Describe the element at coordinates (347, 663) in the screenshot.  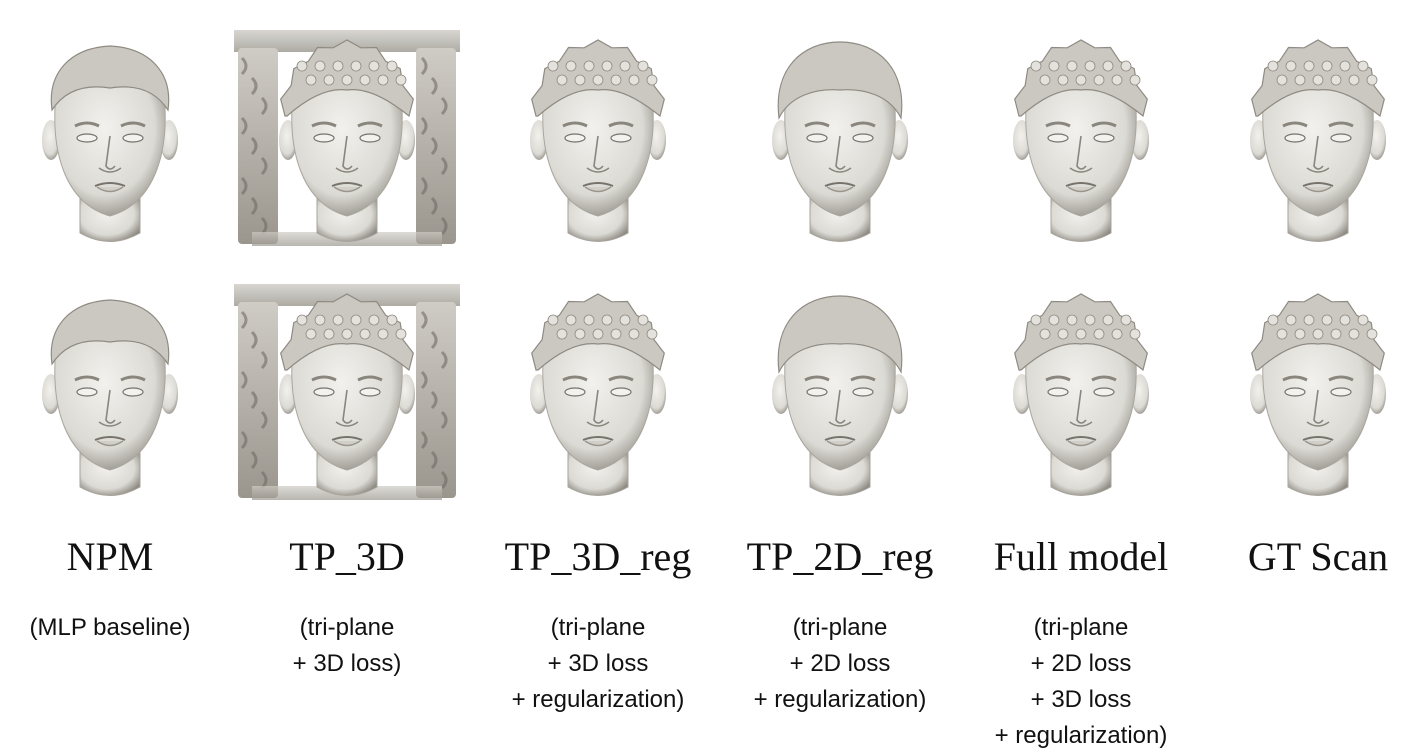
I see `description-line: + 3D loss)` at that location.